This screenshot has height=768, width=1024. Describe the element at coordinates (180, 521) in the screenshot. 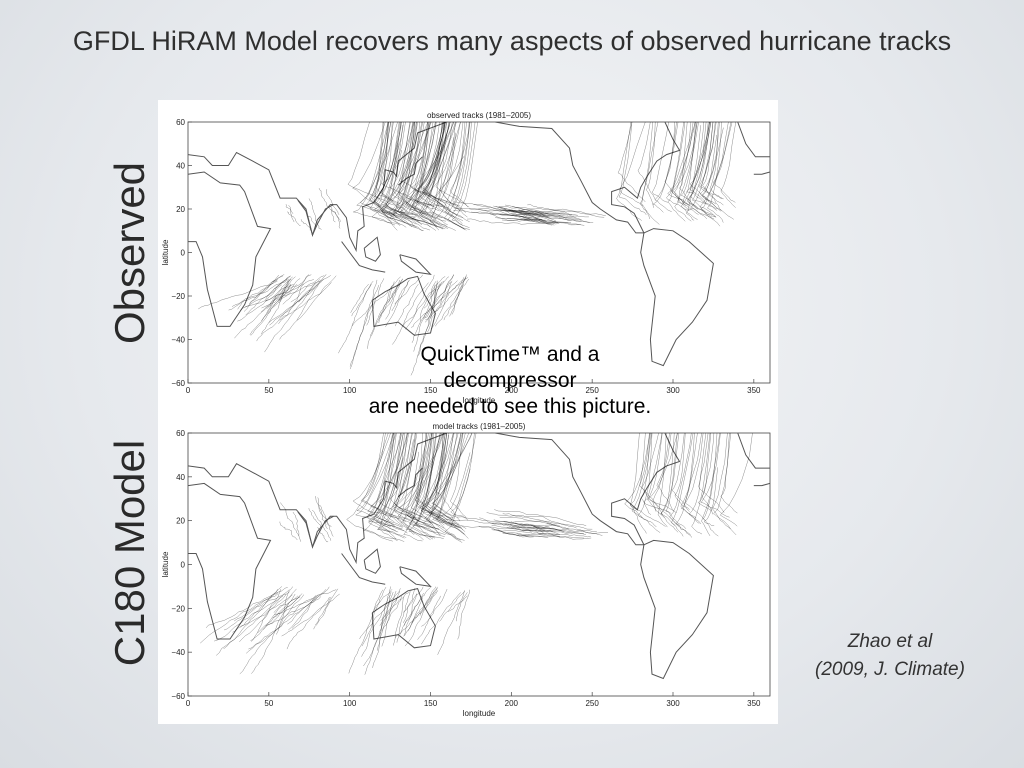

I see `y-tick-label: 20` at that location.